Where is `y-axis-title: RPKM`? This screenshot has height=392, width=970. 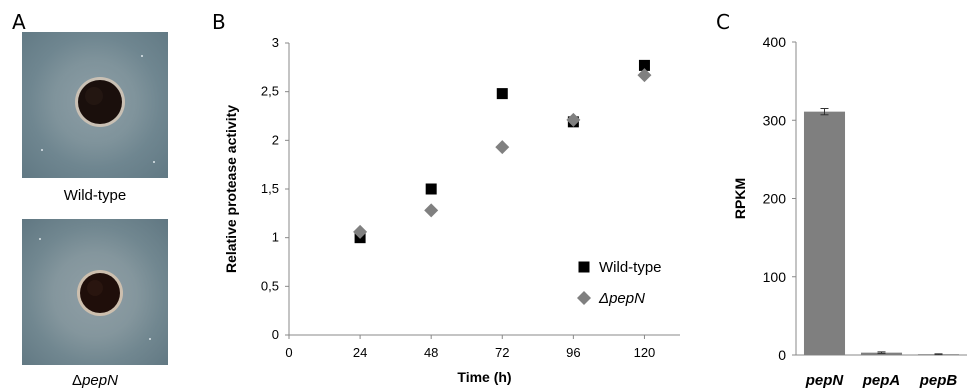 y-axis-title: RPKM is located at coordinates (740, 198).